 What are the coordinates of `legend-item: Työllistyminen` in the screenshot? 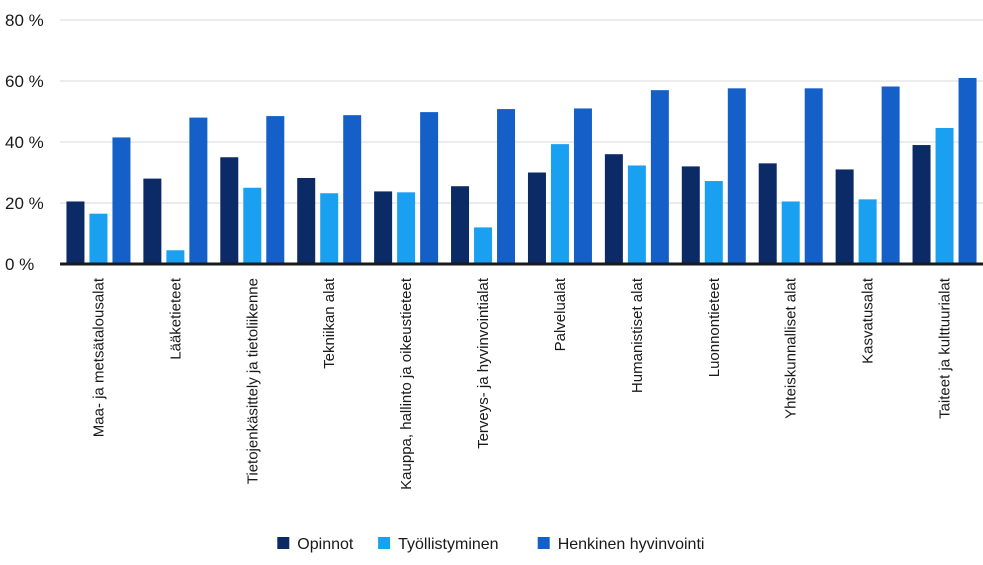 It's located at (438, 544).